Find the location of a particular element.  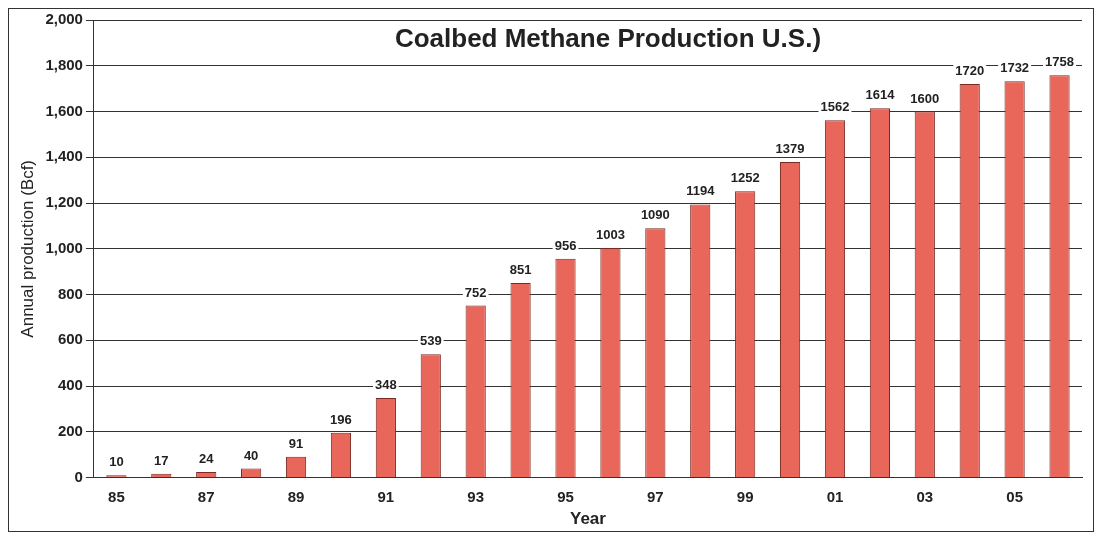

y-tick-label: 1,800 is located at coordinates (64, 64).